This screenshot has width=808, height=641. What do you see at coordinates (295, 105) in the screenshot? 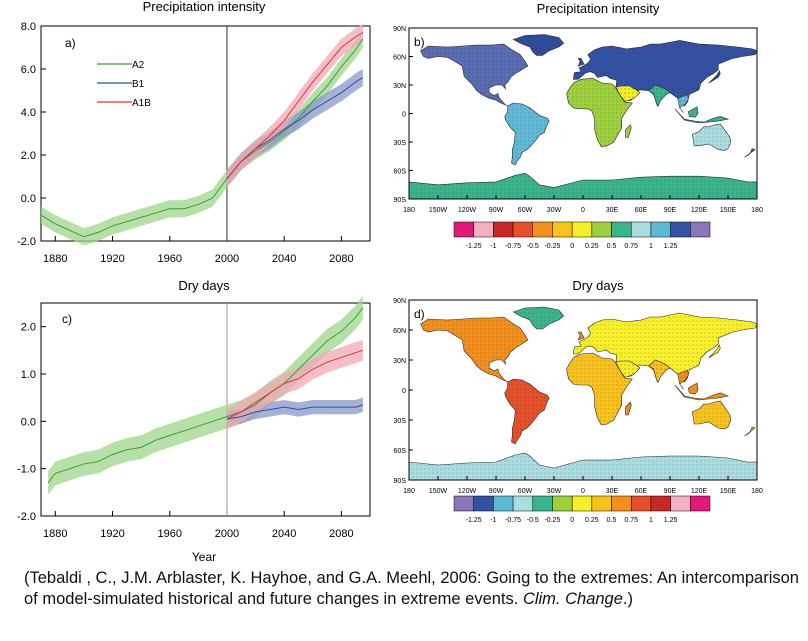
I see `series-line-a1b` at bounding box center [295, 105].